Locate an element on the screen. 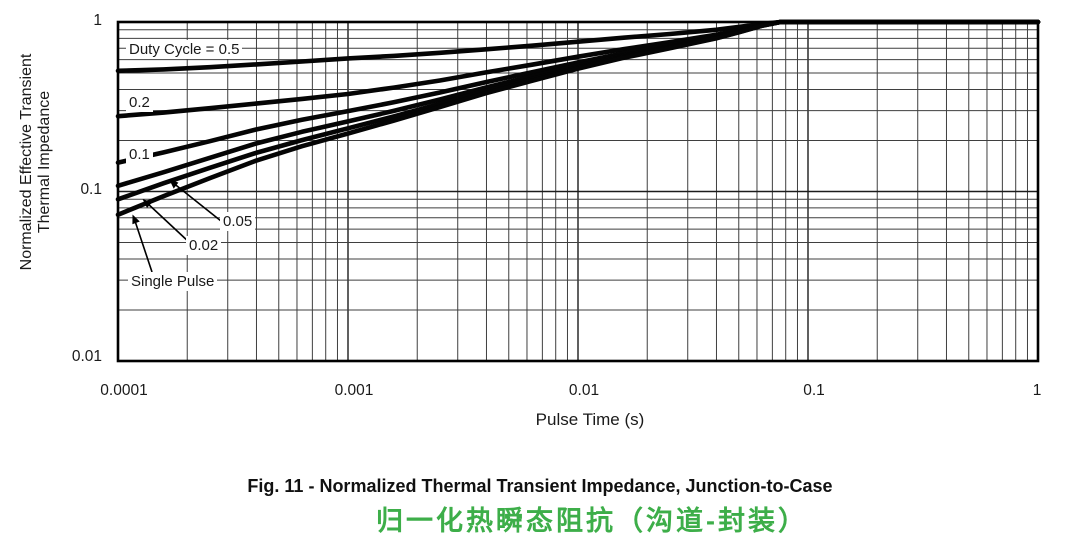  curve-label-duty-0.2: 0.2 is located at coordinates (139, 102).